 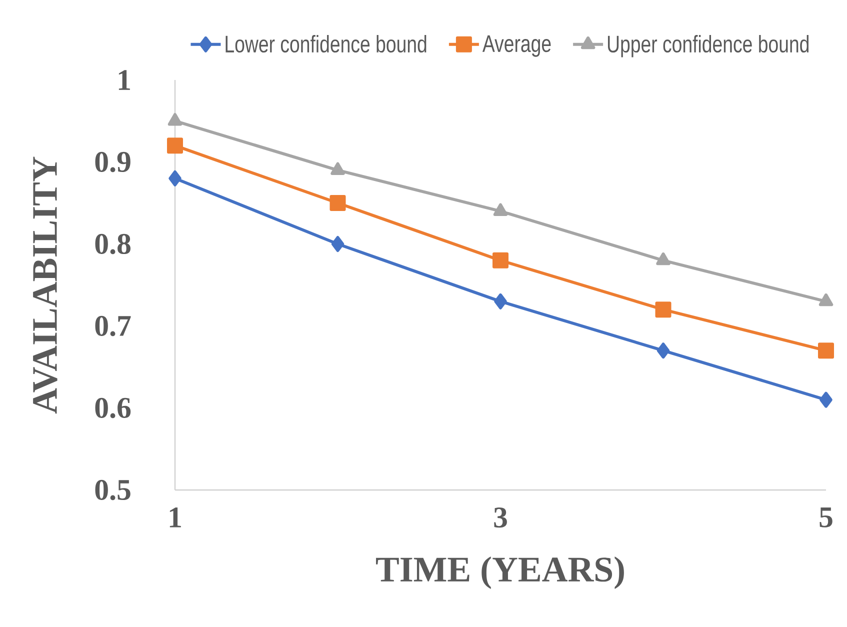 What do you see at coordinates (113, 408) in the screenshot?
I see `y-tick-label: 0.6` at bounding box center [113, 408].